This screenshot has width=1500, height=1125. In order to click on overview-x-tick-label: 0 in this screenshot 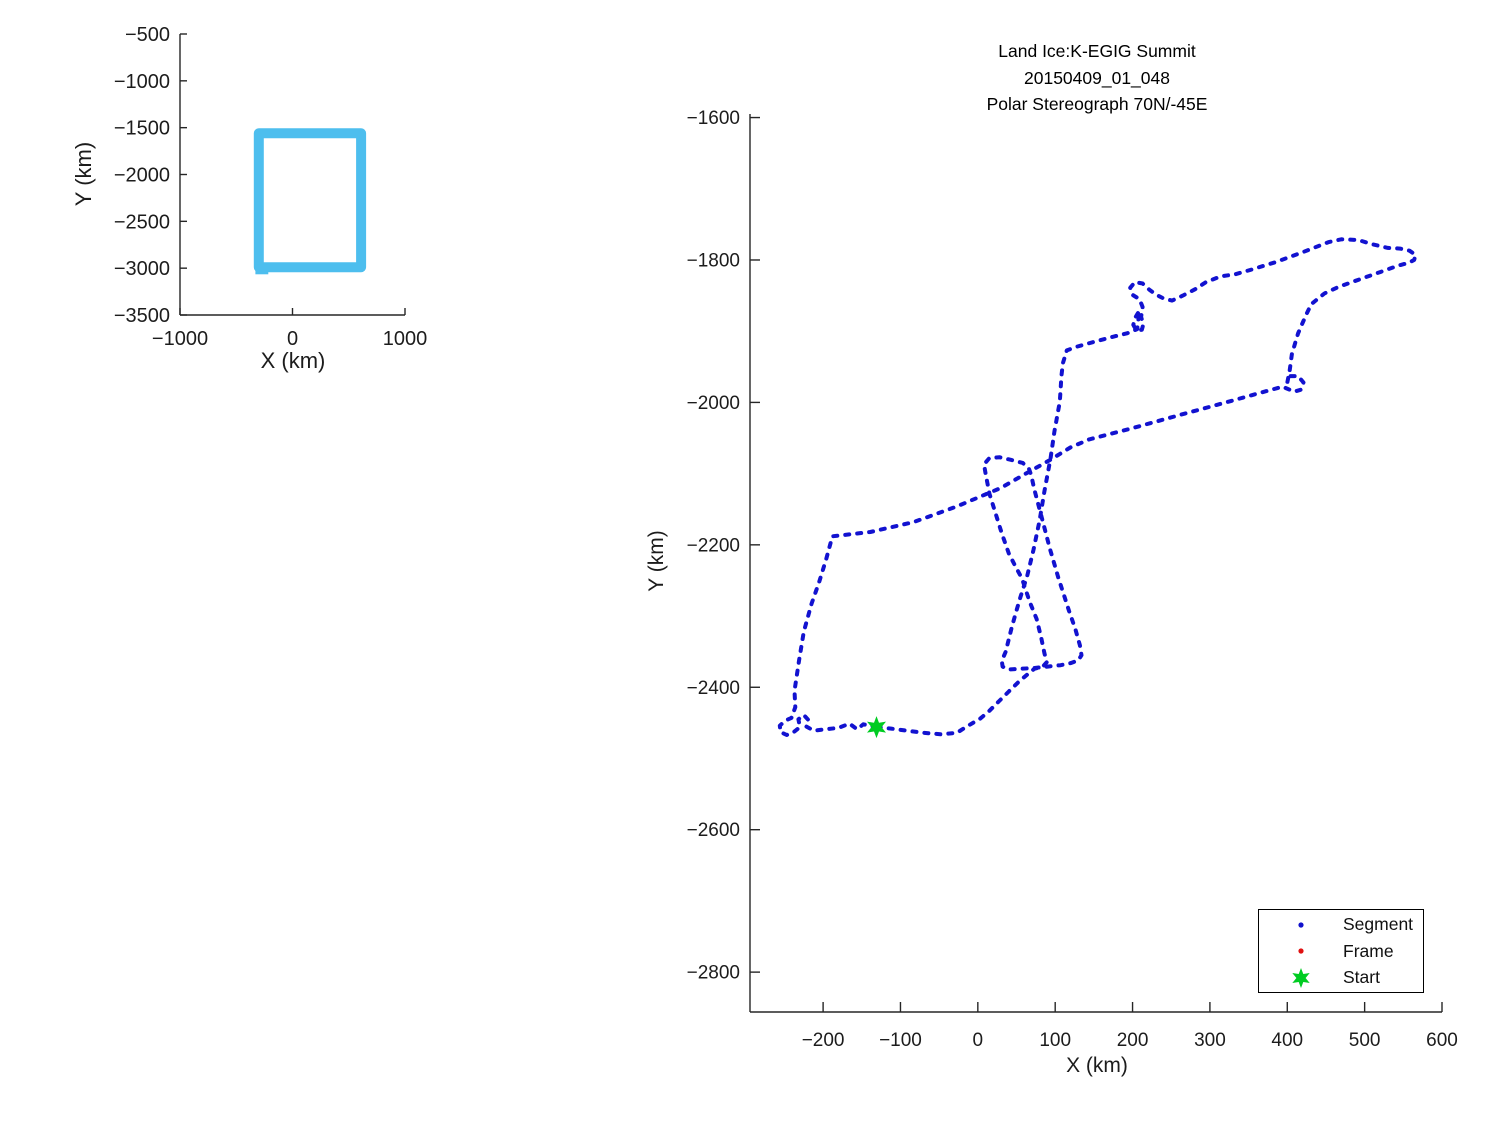, I will do `click(292, 339)`.